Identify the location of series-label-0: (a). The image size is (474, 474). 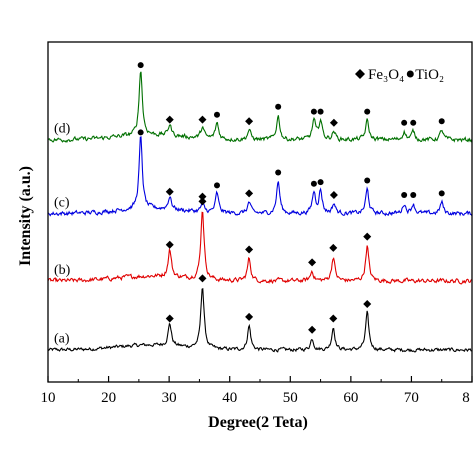
(62, 339).